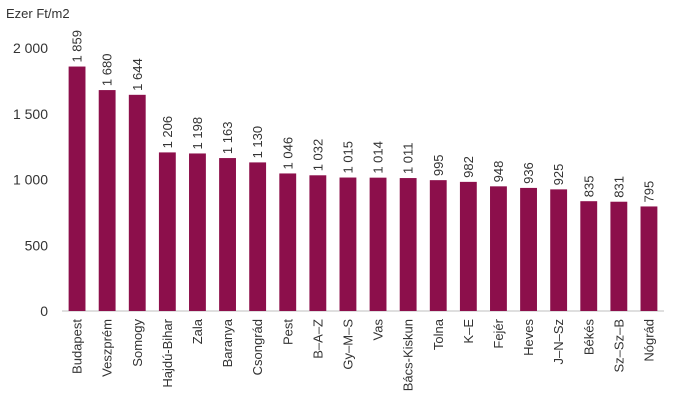  What do you see at coordinates (44, 311) in the screenshot?
I see `y-tick-label: 0` at bounding box center [44, 311].